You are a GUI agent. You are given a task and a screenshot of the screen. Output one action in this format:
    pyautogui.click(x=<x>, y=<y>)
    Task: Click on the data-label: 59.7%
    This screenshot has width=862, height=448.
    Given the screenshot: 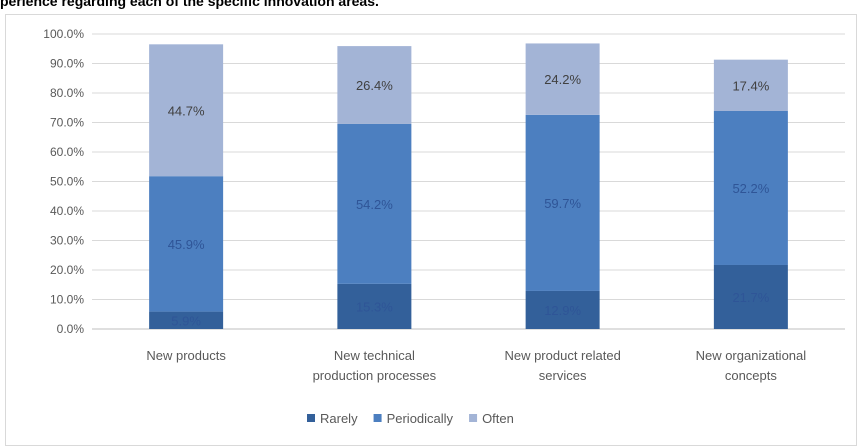 What is the action you would take?
    pyautogui.click(x=562, y=203)
    